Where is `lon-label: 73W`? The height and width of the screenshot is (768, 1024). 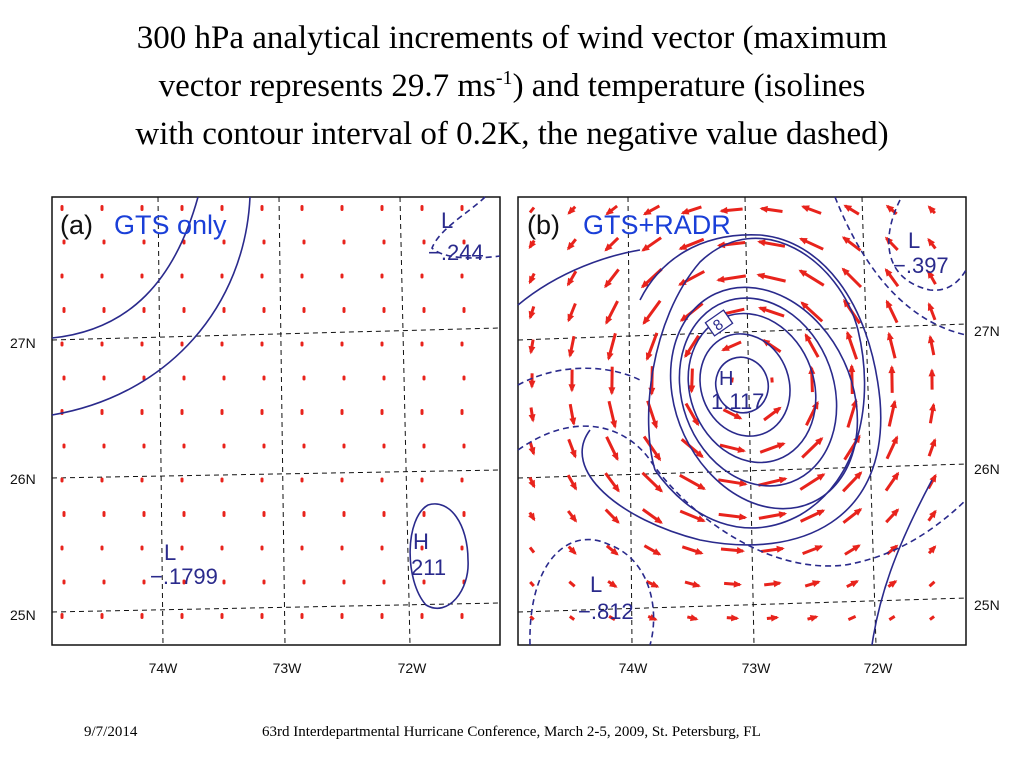 lon-label: 73W is located at coordinates (757, 668).